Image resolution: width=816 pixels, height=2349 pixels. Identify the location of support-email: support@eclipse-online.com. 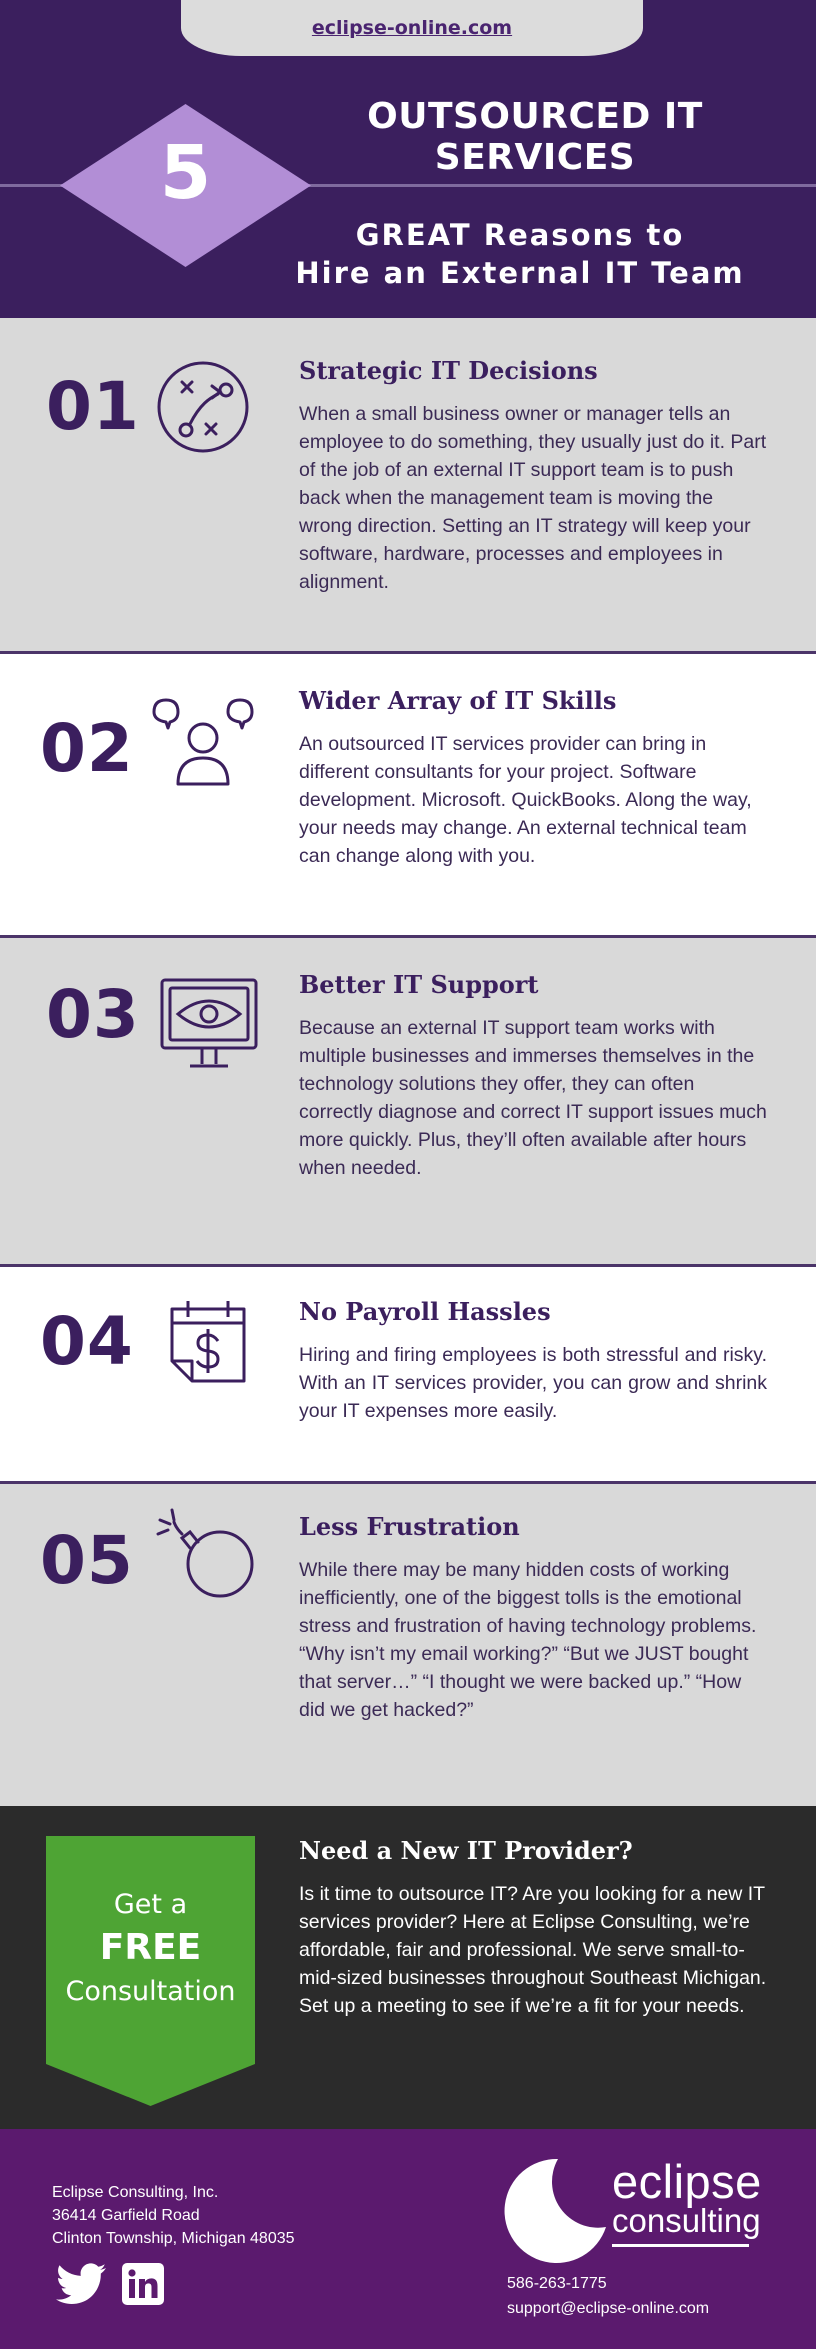
(608, 2308).